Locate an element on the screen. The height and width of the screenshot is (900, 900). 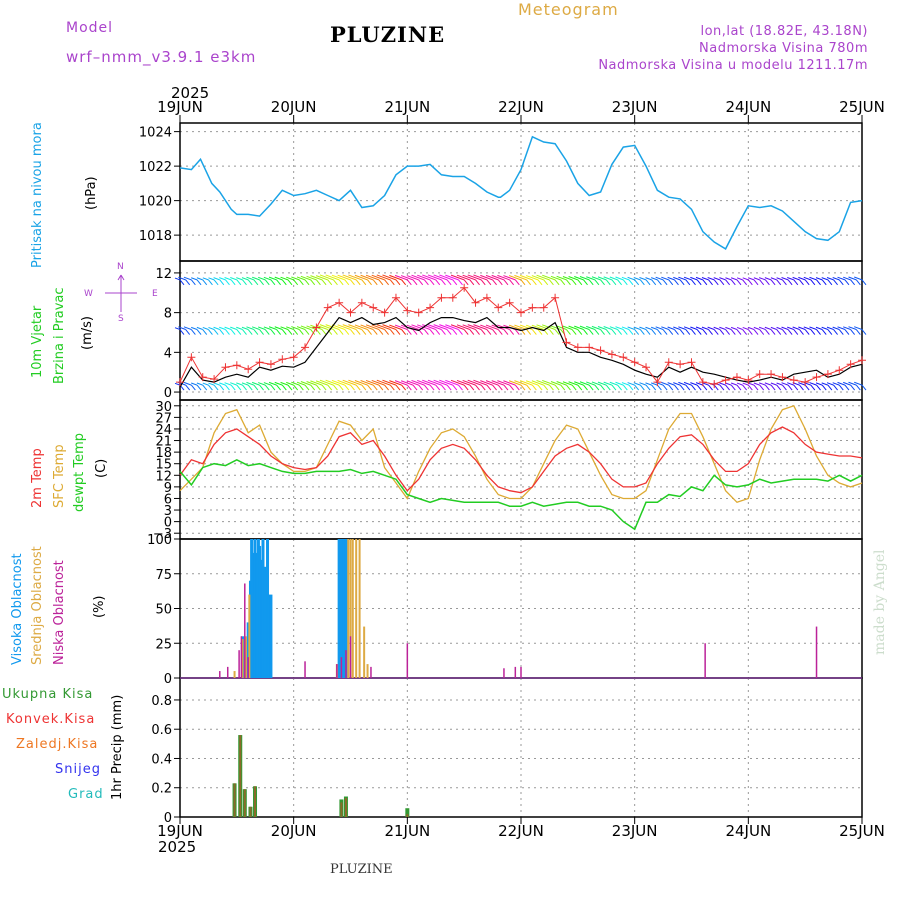
ytick-label: 0 is located at coordinates (168, 818).